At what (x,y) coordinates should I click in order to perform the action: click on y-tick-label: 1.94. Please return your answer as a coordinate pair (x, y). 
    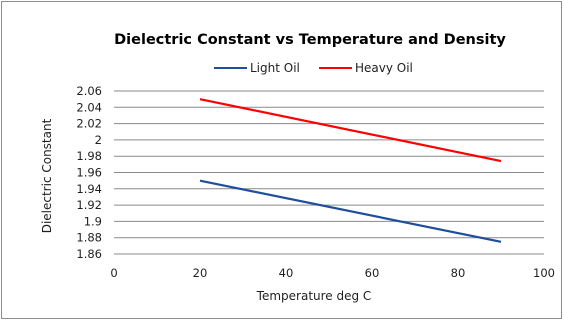
    Looking at the image, I should click on (89, 189).